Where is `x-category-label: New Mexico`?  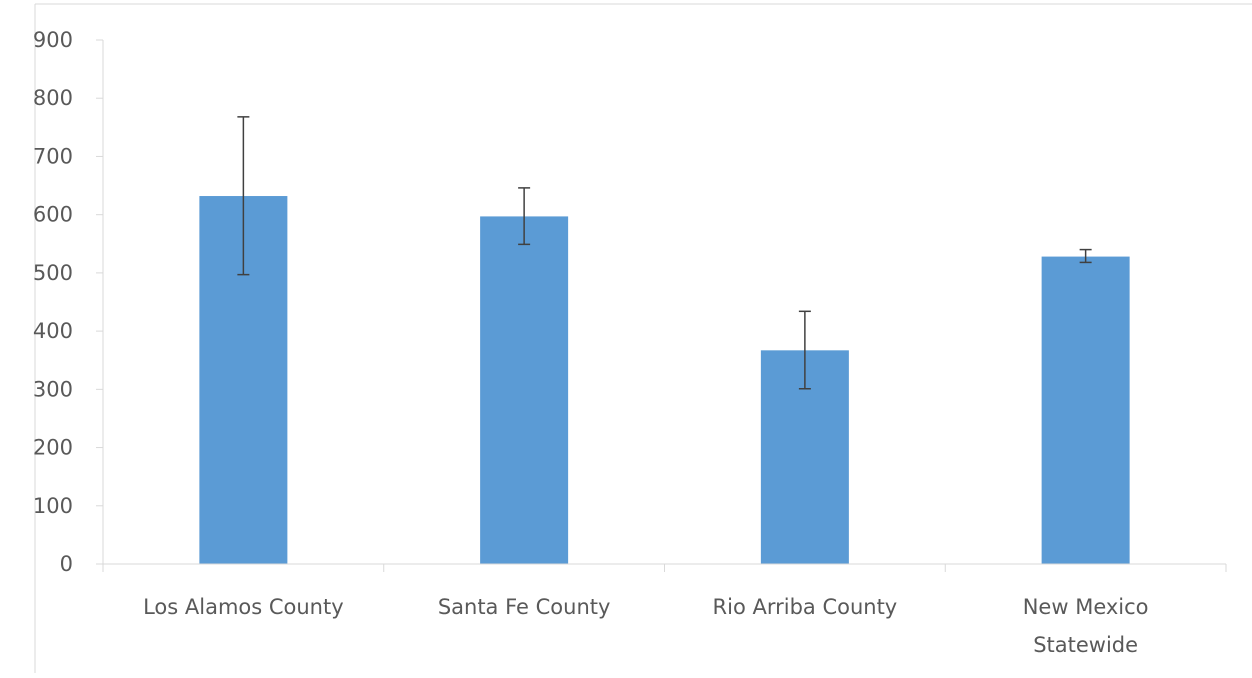
x-category-label: New Mexico is located at coordinates (1086, 607).